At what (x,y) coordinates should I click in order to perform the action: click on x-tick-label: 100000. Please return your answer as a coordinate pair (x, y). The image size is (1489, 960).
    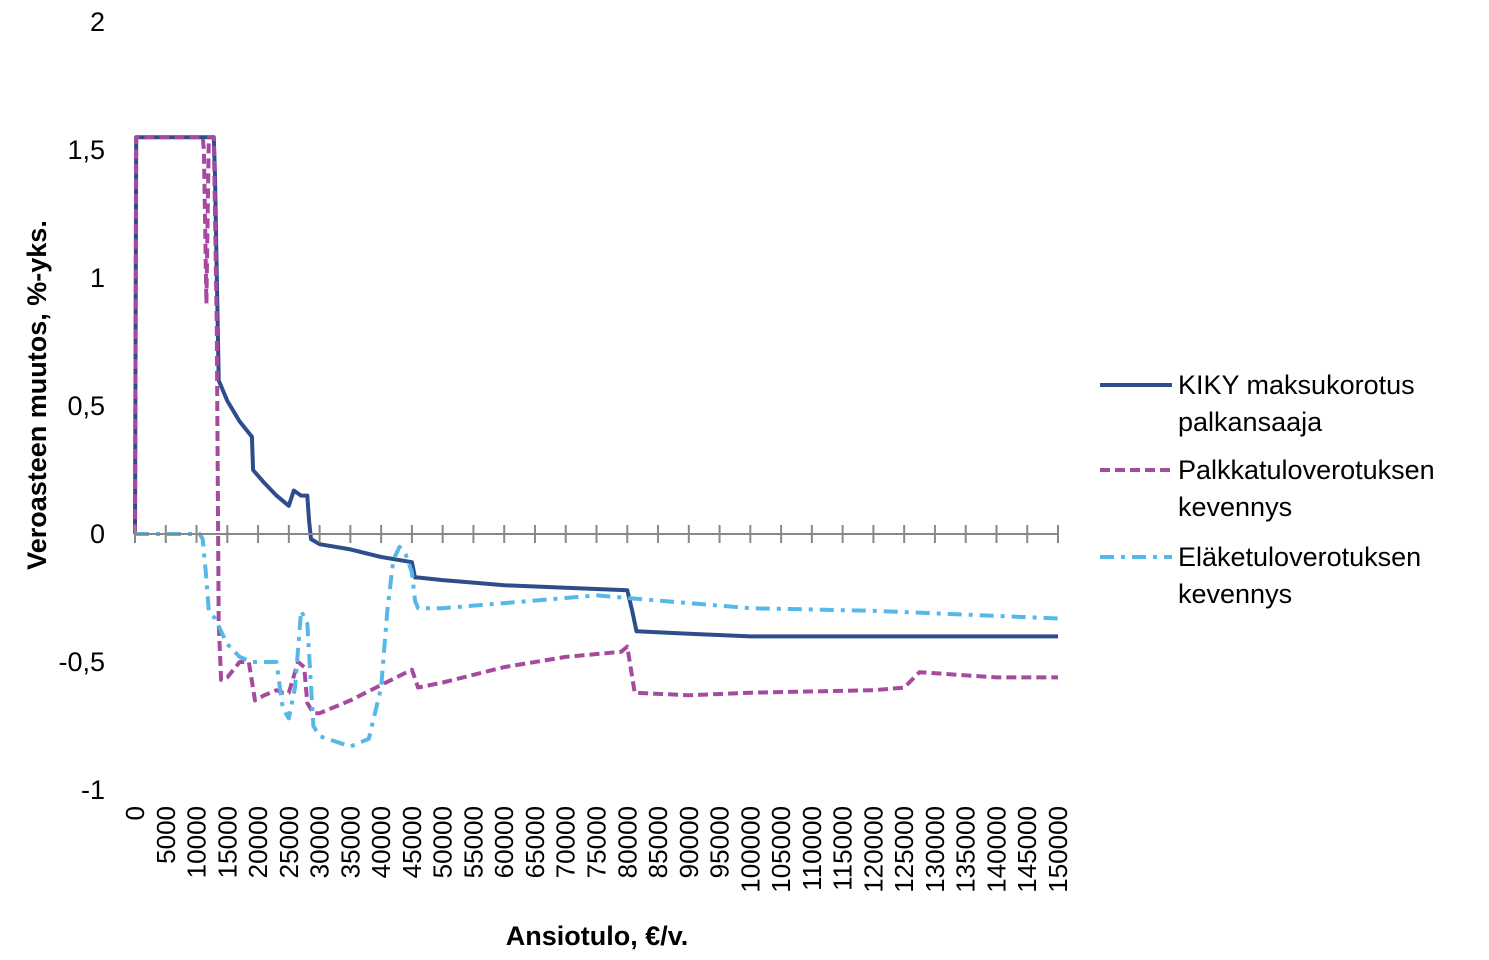
    Looking at the image, I should click on (750, 849).